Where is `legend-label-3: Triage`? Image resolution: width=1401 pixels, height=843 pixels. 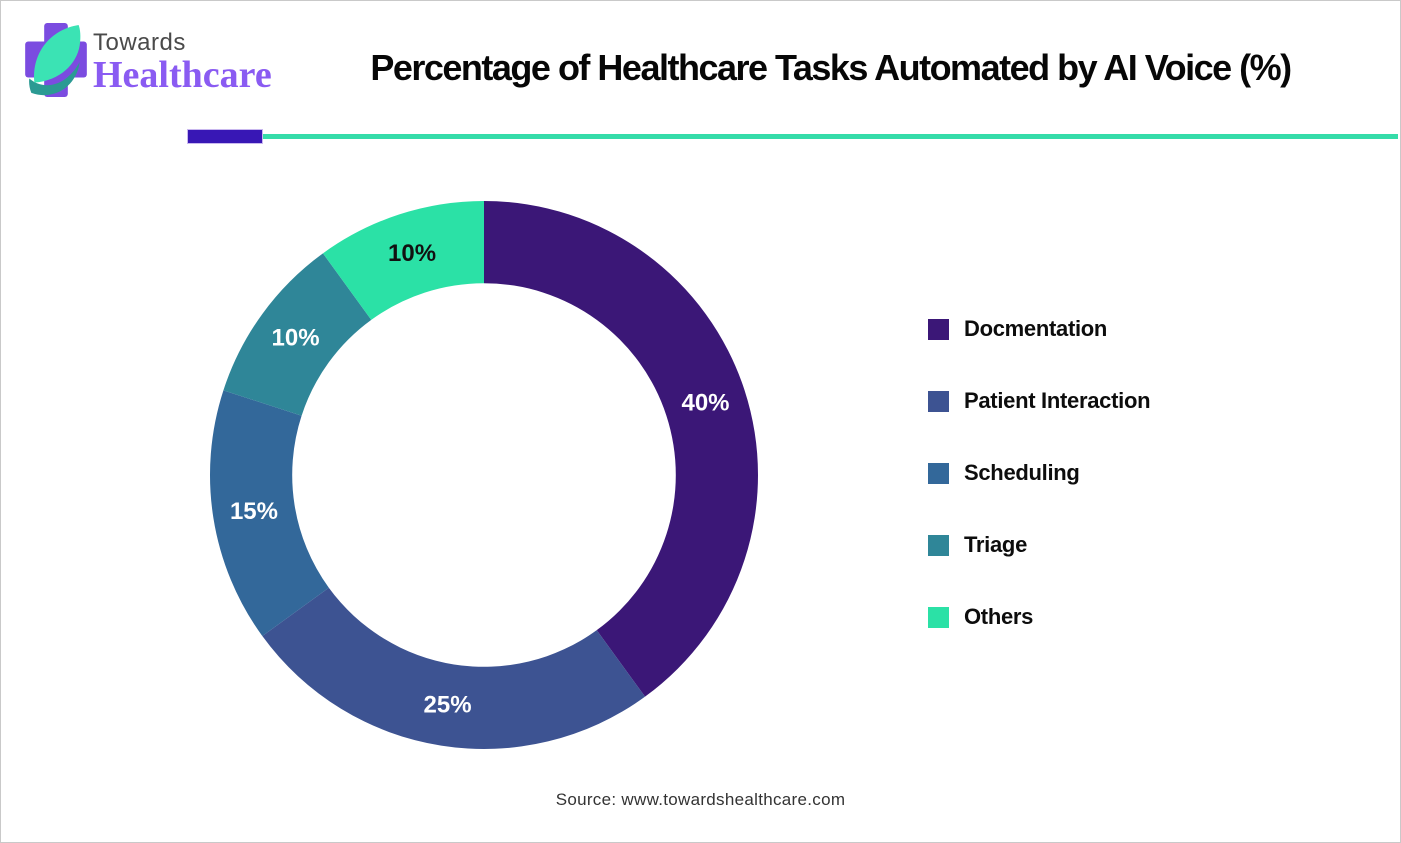 legend-label-3: Triage is located at coordinates (996, 544).